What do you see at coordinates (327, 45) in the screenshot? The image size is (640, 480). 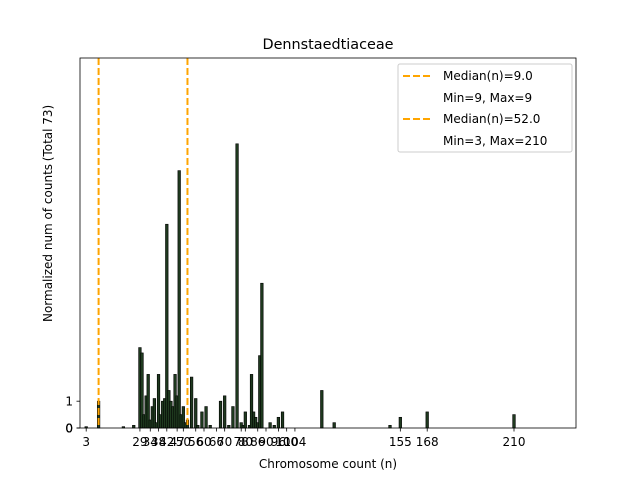 I see `chart-title: Dennstaedtiaceae` at bounding box center [327, 45].